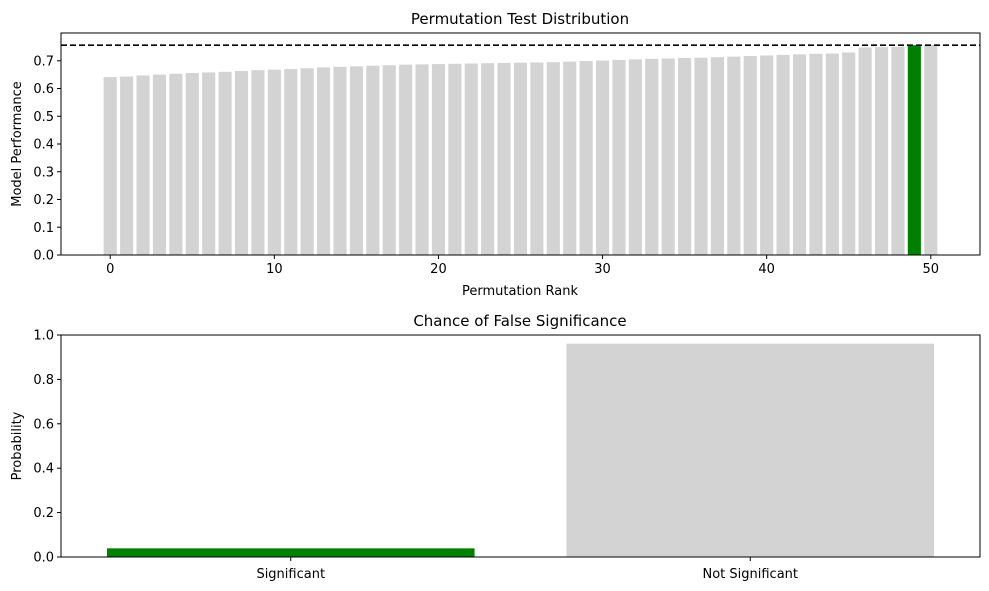 The height and width of the screenshot is (591, 989). What do you see at coordinates (43, 228) in the screenshot?
I see `y-tick-label: 0.1` at bounding box center [43, 228].